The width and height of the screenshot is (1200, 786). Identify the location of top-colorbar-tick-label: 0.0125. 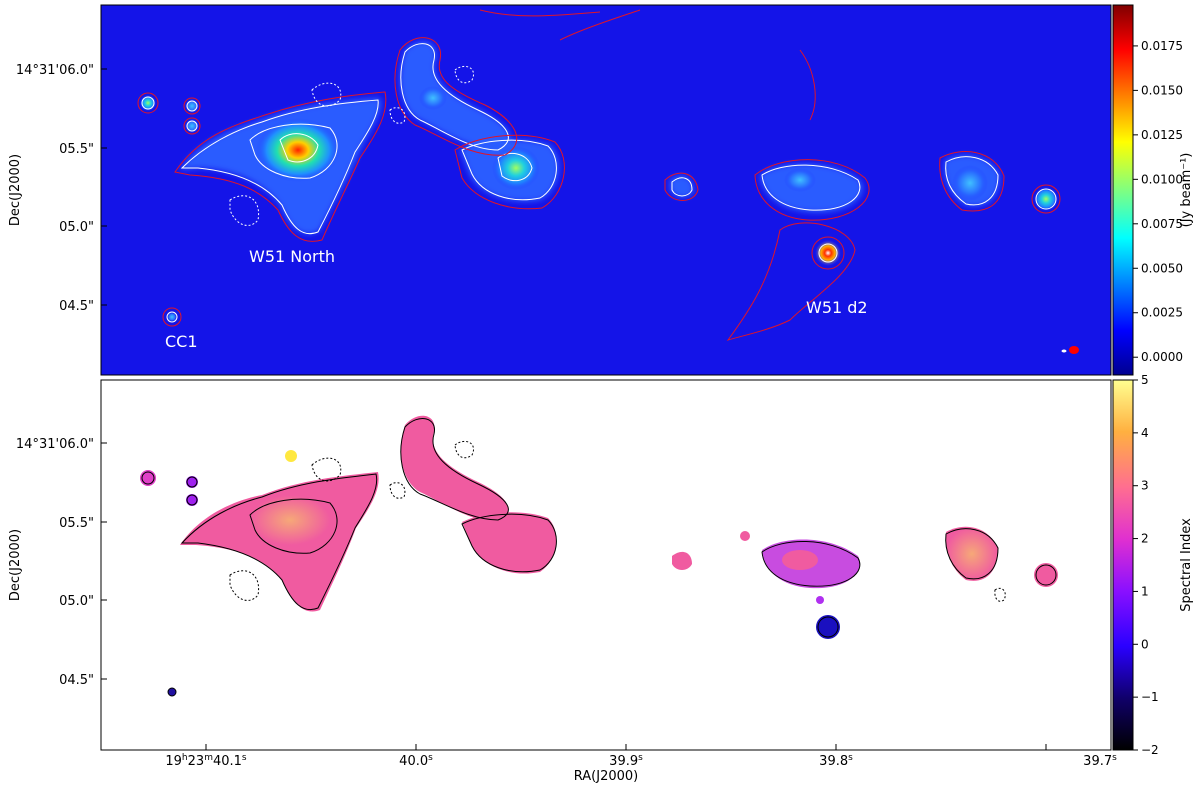
(1162, 135).